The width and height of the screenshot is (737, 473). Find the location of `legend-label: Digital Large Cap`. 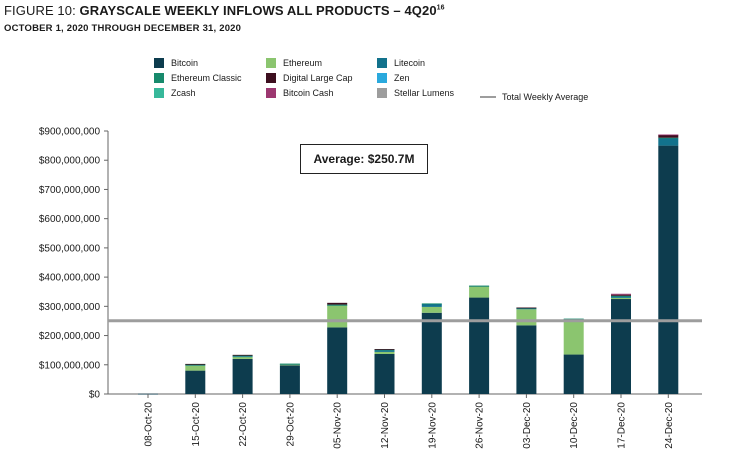

legend-label: Digital Large Cap is located at coordinates (318, 78).